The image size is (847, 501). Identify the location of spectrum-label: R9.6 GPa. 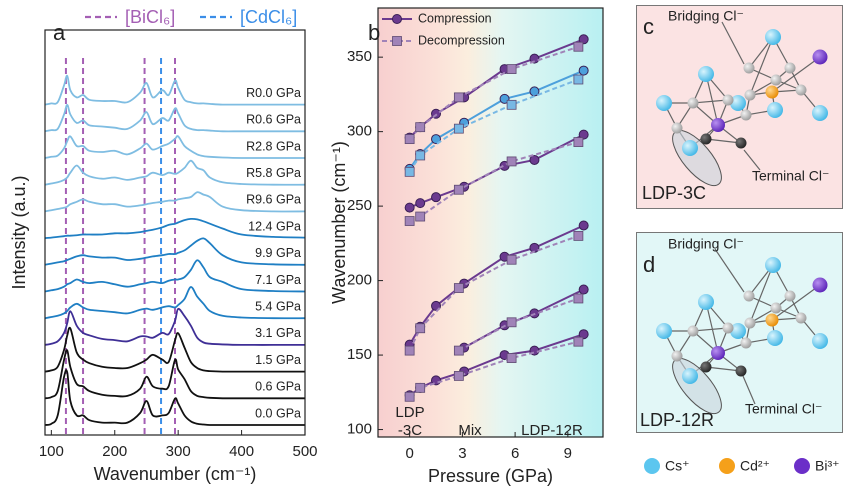
(273, 200).